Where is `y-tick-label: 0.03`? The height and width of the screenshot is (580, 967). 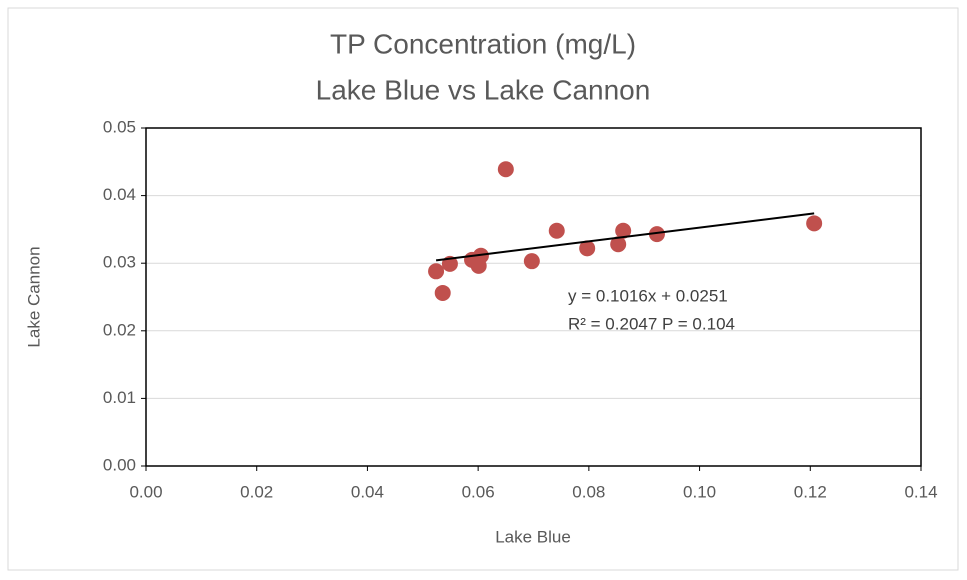
y-tick-label: 0.03 is located at coordinates (119, 262).